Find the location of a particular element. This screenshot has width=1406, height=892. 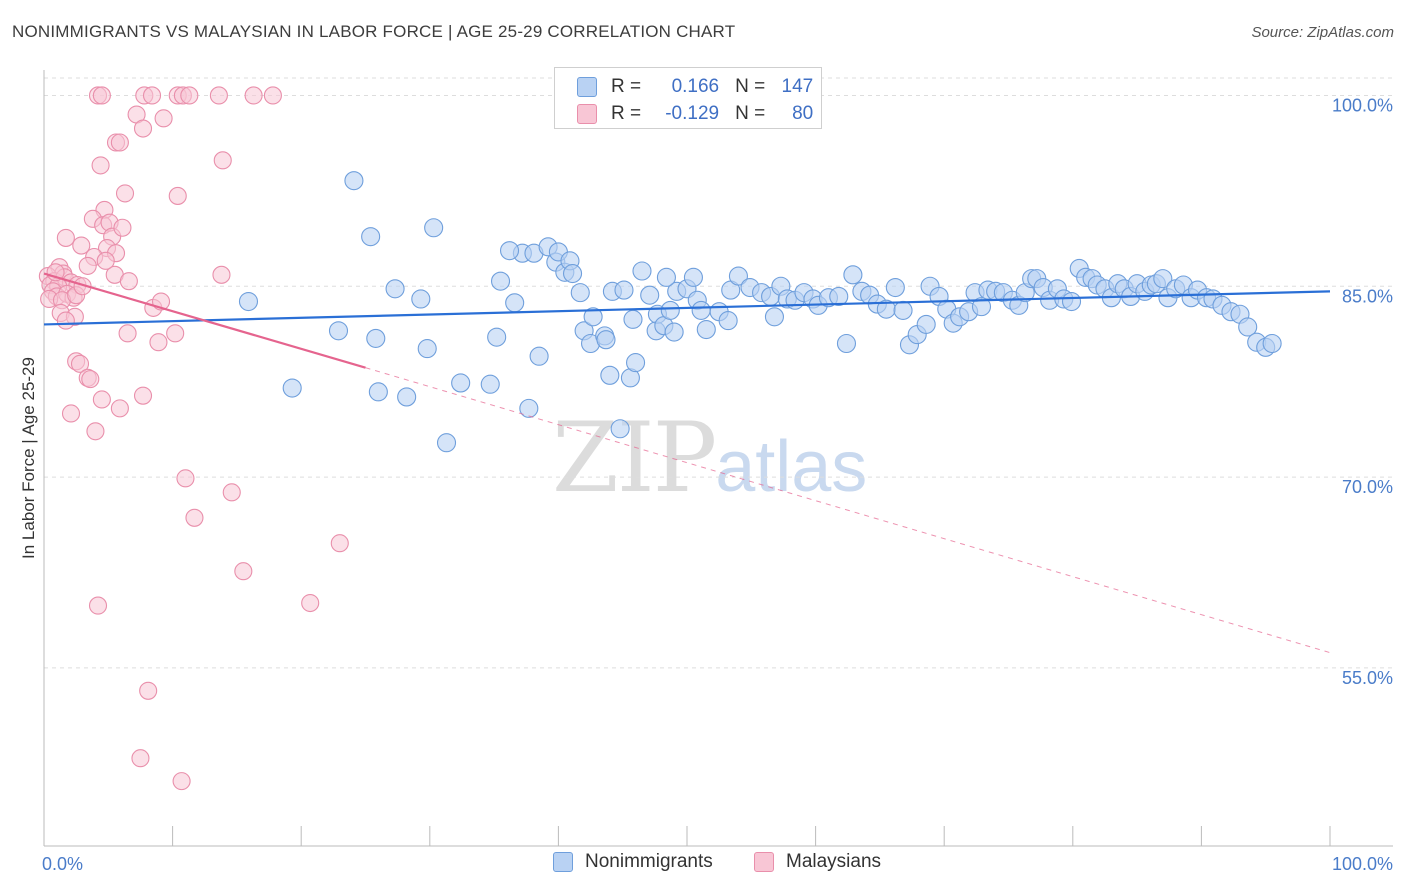

legend-row-malaysians: R = -0.129 N = 80 is located at coordinates (695, 114).